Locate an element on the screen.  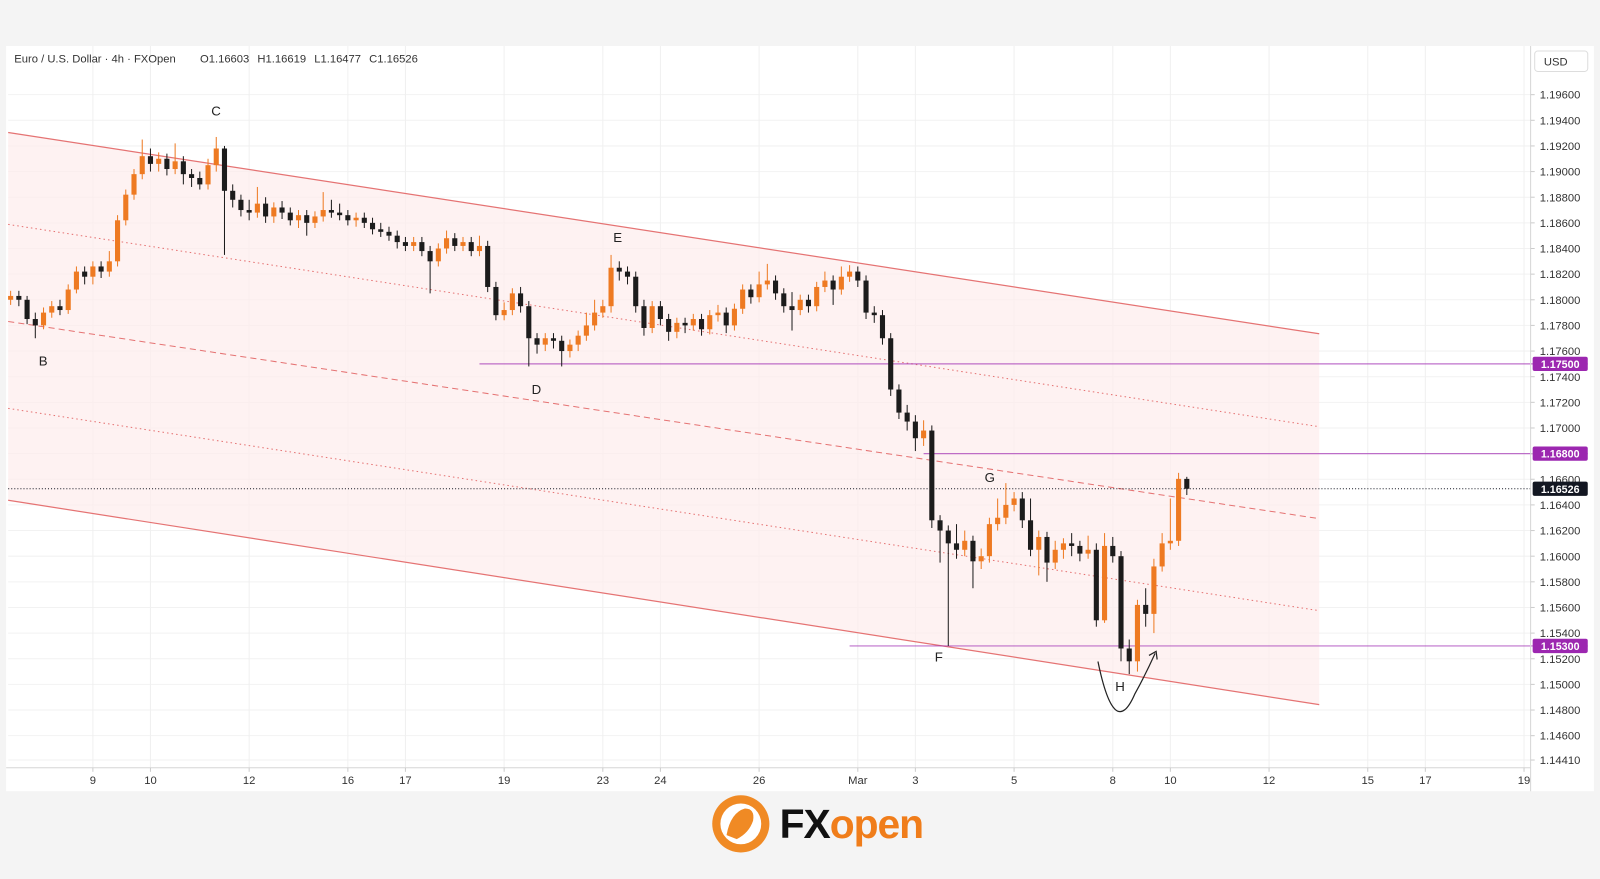
x-tick-label: 5 is located at coordinates (1014, 781).